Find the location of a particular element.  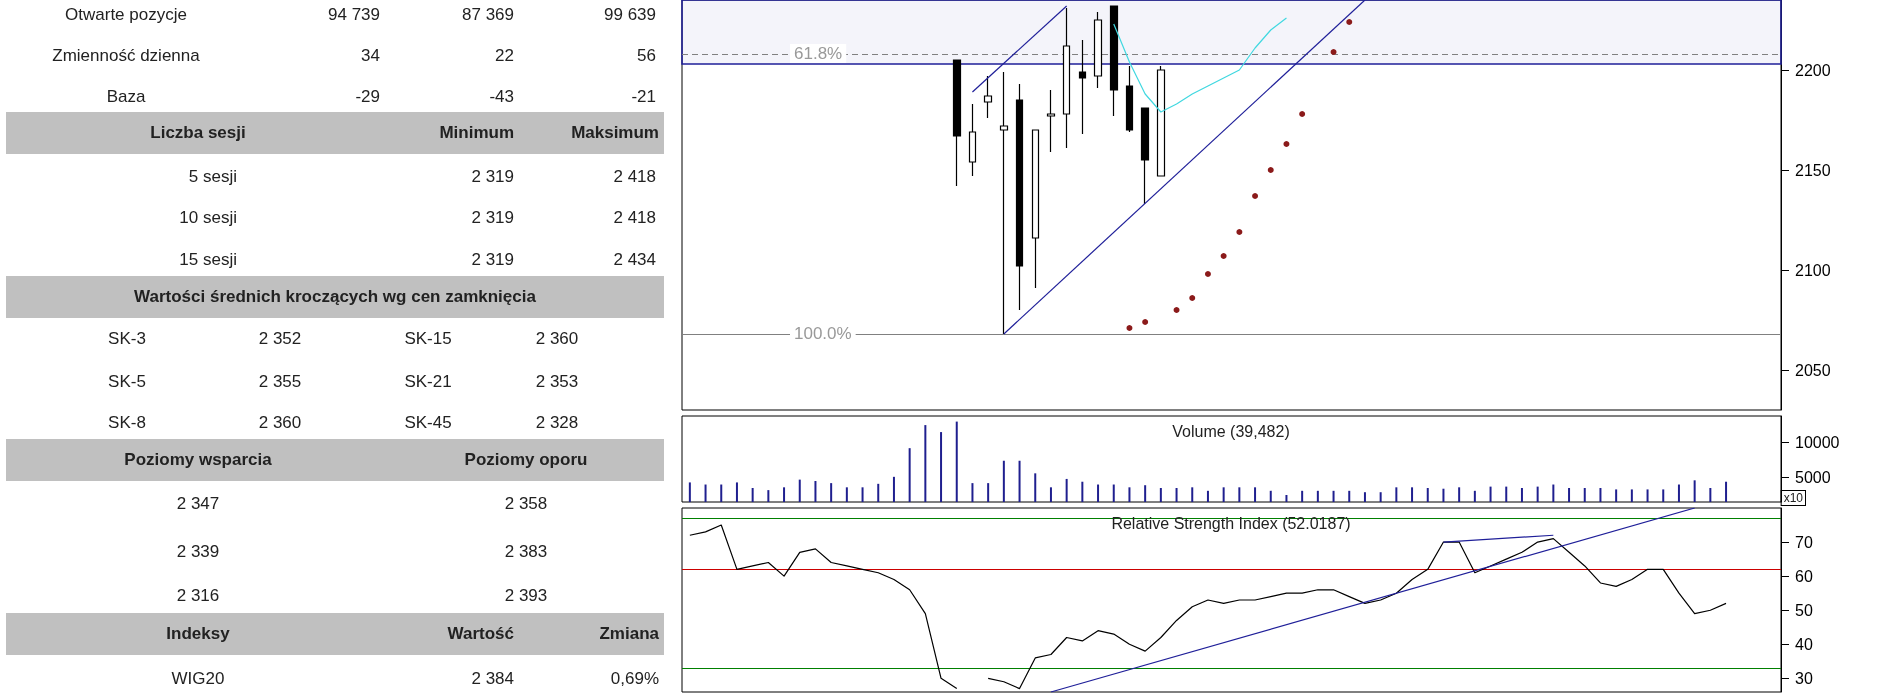

text: 2 316 is located at coordinates (198, 596).